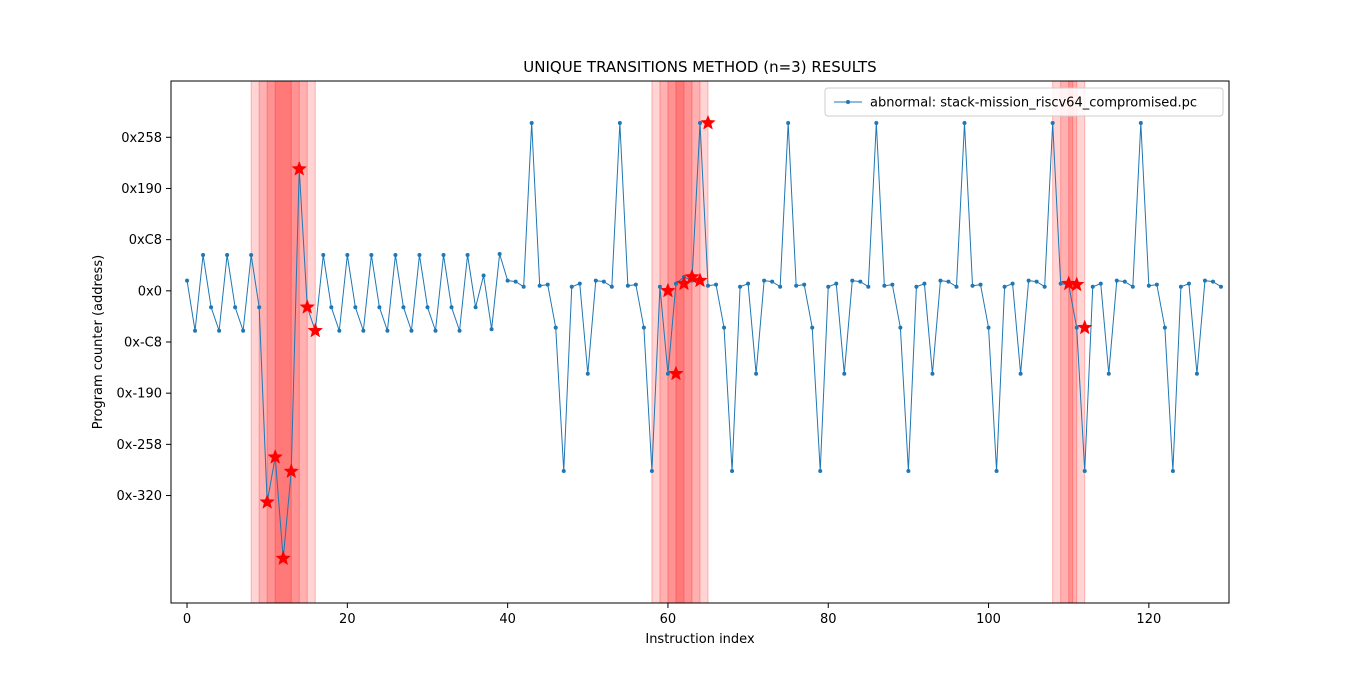 The height and width of the screenshot is (677, 1366). Describe the element at coordinates (988, 619) in the screenshot. I see `x-tick-label: 100` at that location.